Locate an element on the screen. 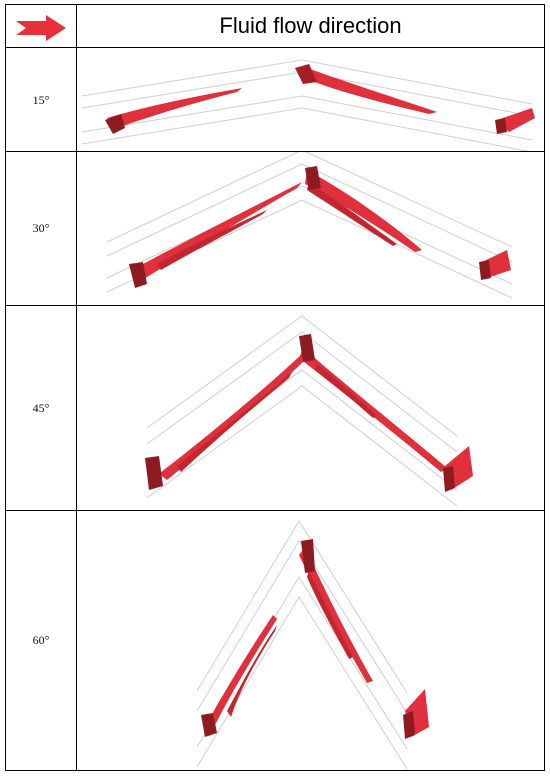 The width and height of the screenshot is (550, 776). angle-label-30: 30° is located at coordinates (41, 228).